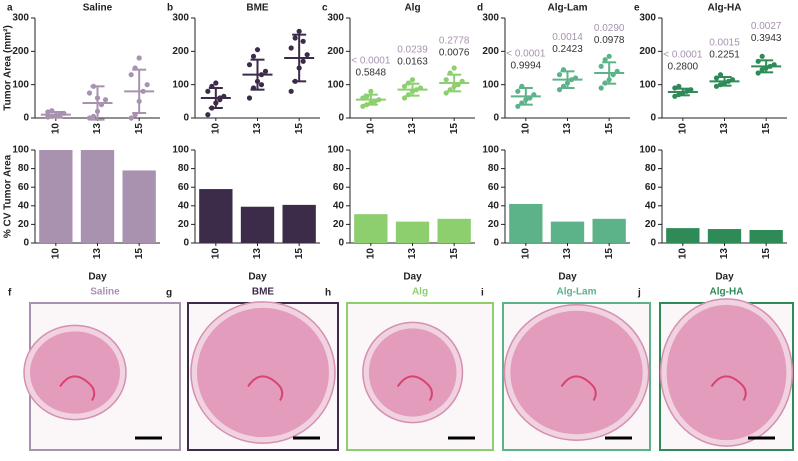  What do you see at coordinates (567, 37) in the screenshot?
I see `p-value: 0.0014` at bounding box center [567, 37].